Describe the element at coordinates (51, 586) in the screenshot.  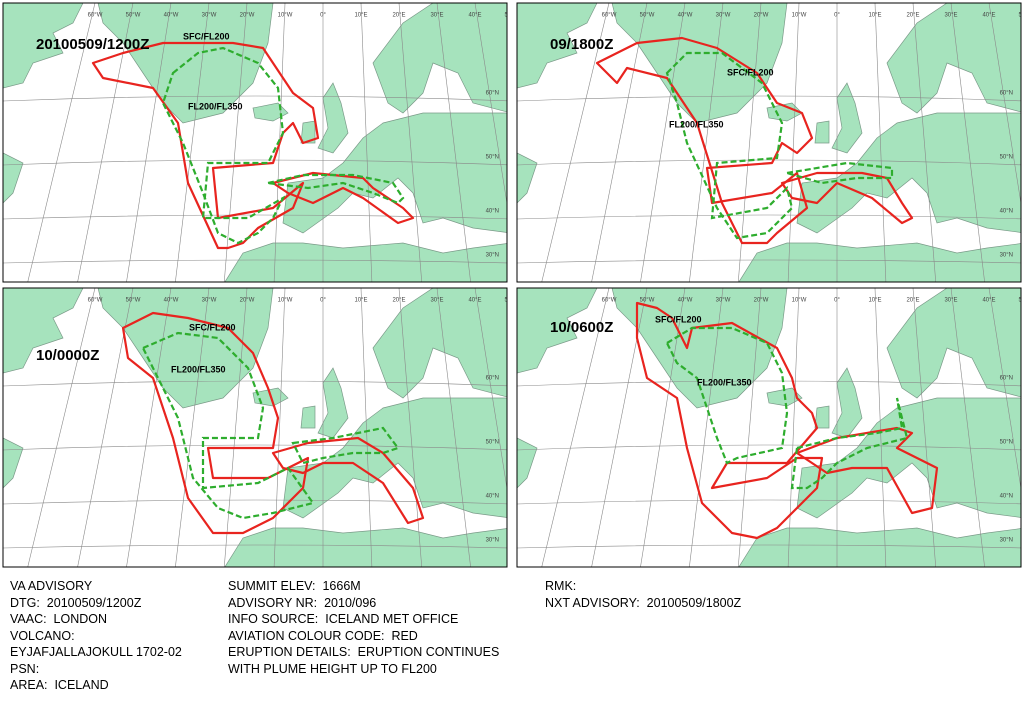
I see `advisory-line: VA ADVISORY` at that location.